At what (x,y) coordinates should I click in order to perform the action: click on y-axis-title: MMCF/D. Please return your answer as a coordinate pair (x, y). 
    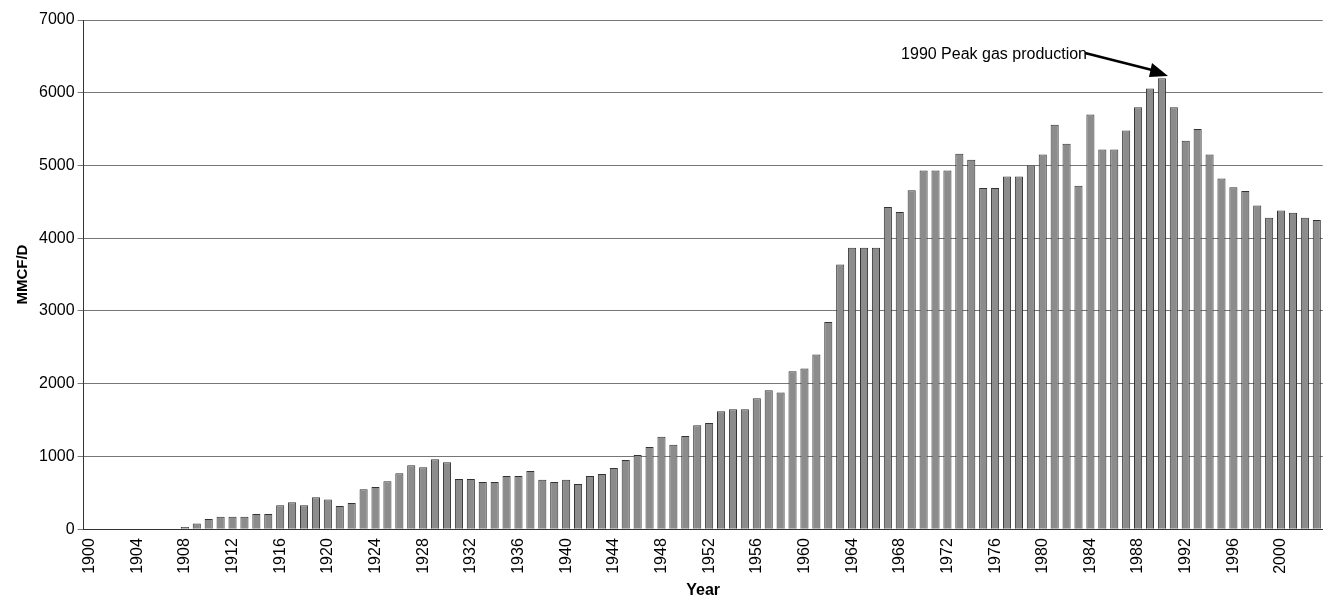
    Looking at the image, I should click on (22, 274).